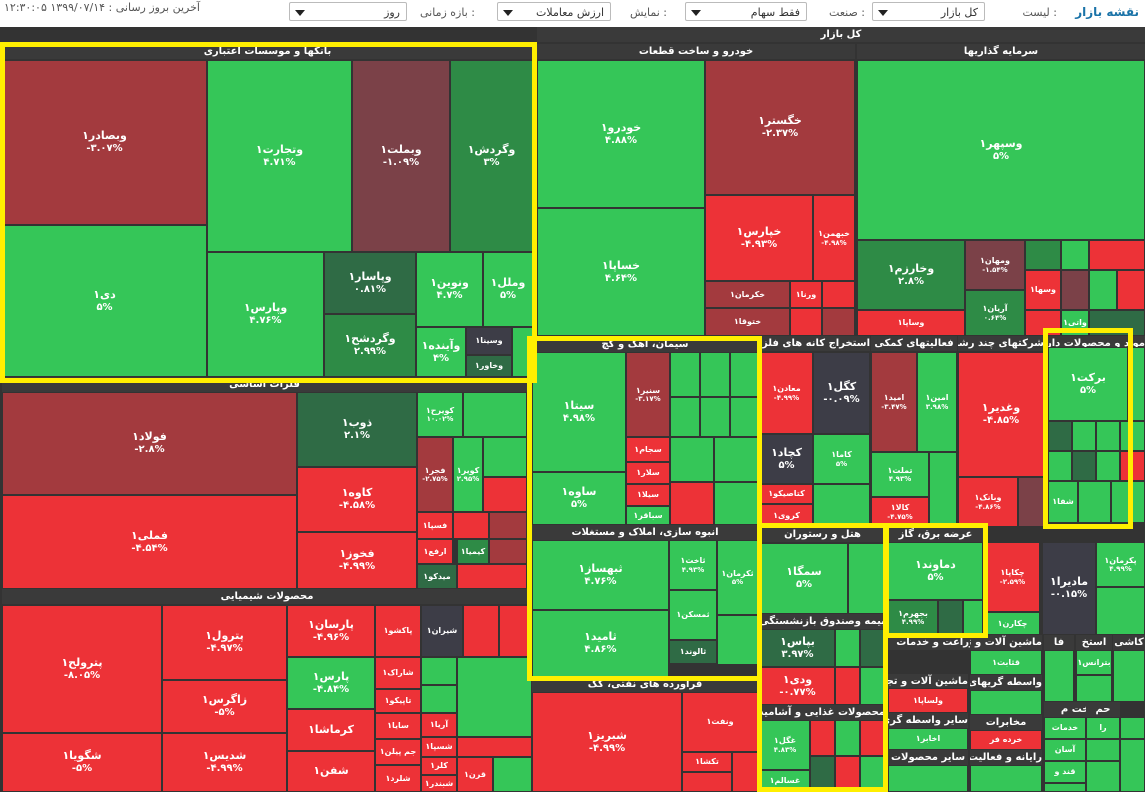  Describe the element at coordinates (600, 575) in the screenshot. I see `tile-theshaz: ثبهساز۱ ۴.۷۶%` at that location.